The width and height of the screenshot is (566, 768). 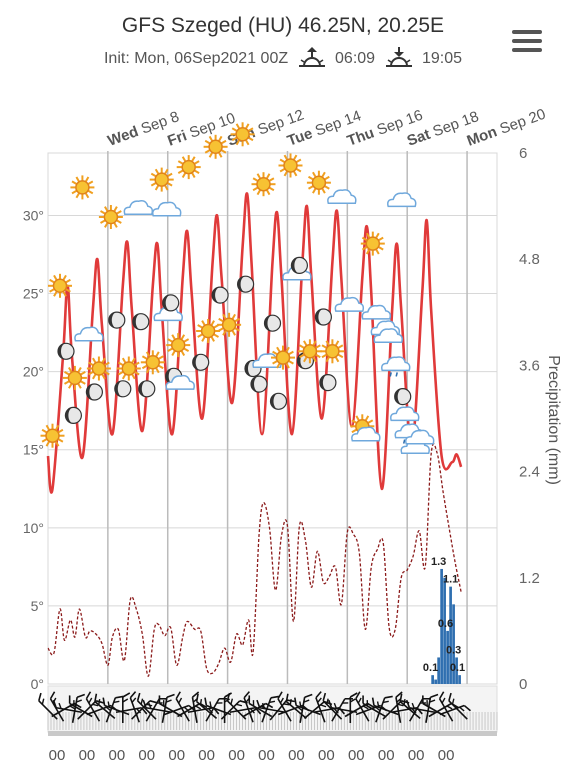 I want to click on date-label: Mon Sep 20, so click(x=506, y=128).